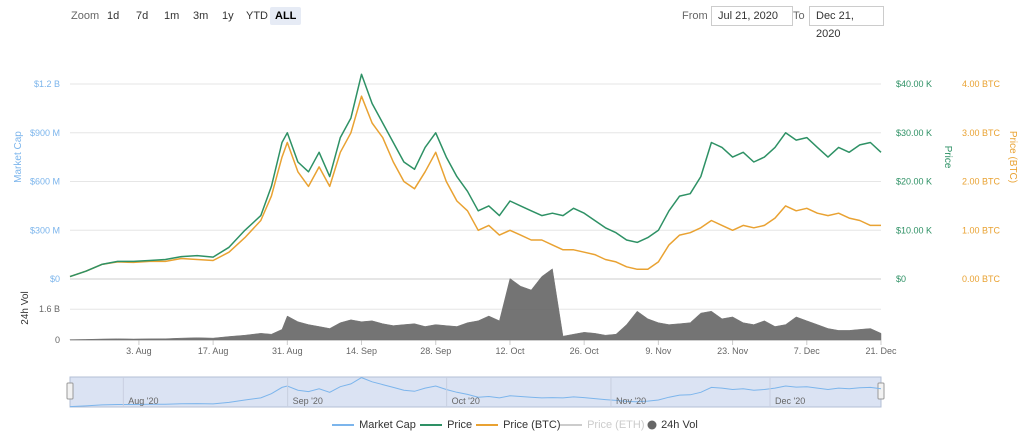 The image size is (1024, 435). What do you see at coordinates (881, 391) in the screenshot?
I see `navigator-right-handle` at bounding box center [881, 391].